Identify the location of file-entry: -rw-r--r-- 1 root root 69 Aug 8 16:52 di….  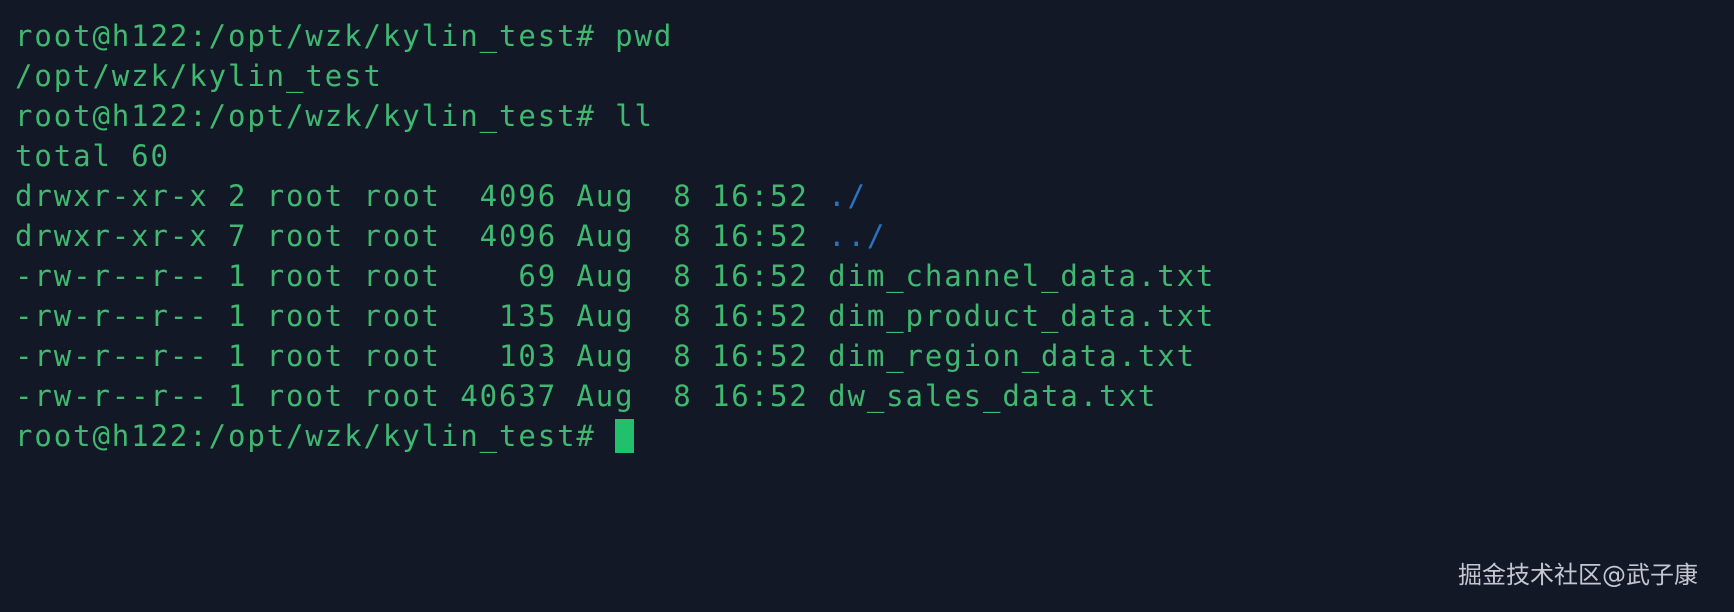
(615, 276).